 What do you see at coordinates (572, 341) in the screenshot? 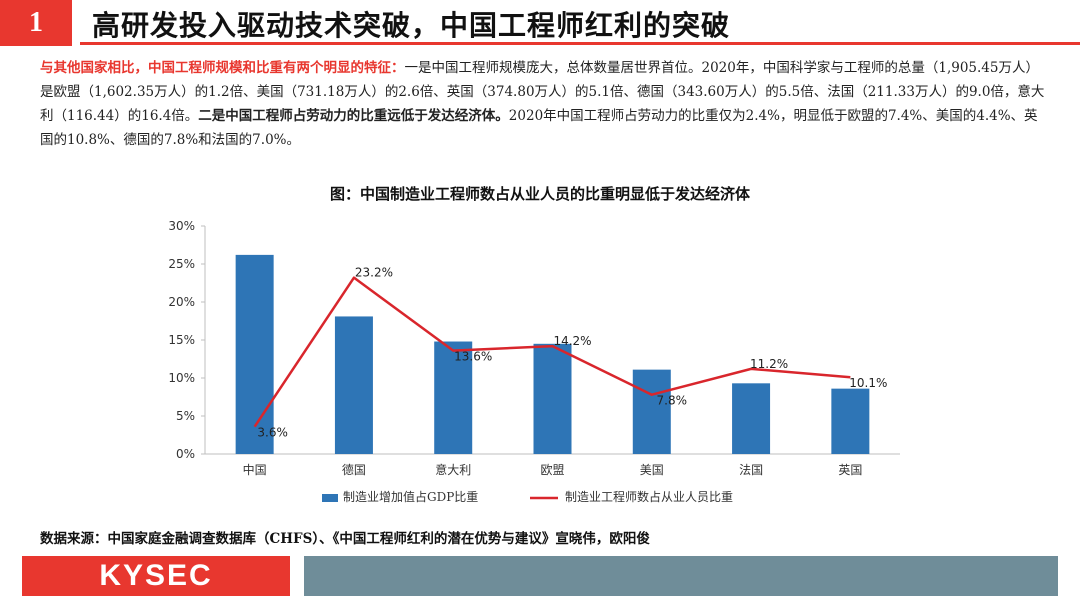
I see `line-data-label: 14.2%` at bounding box center [572, 341].